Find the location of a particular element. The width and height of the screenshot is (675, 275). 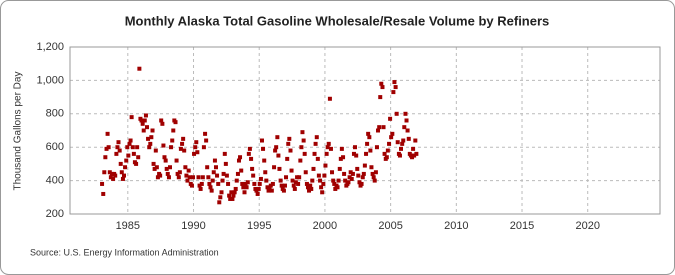

x-tick-label: 1990 is located at coordinates (193, 226).